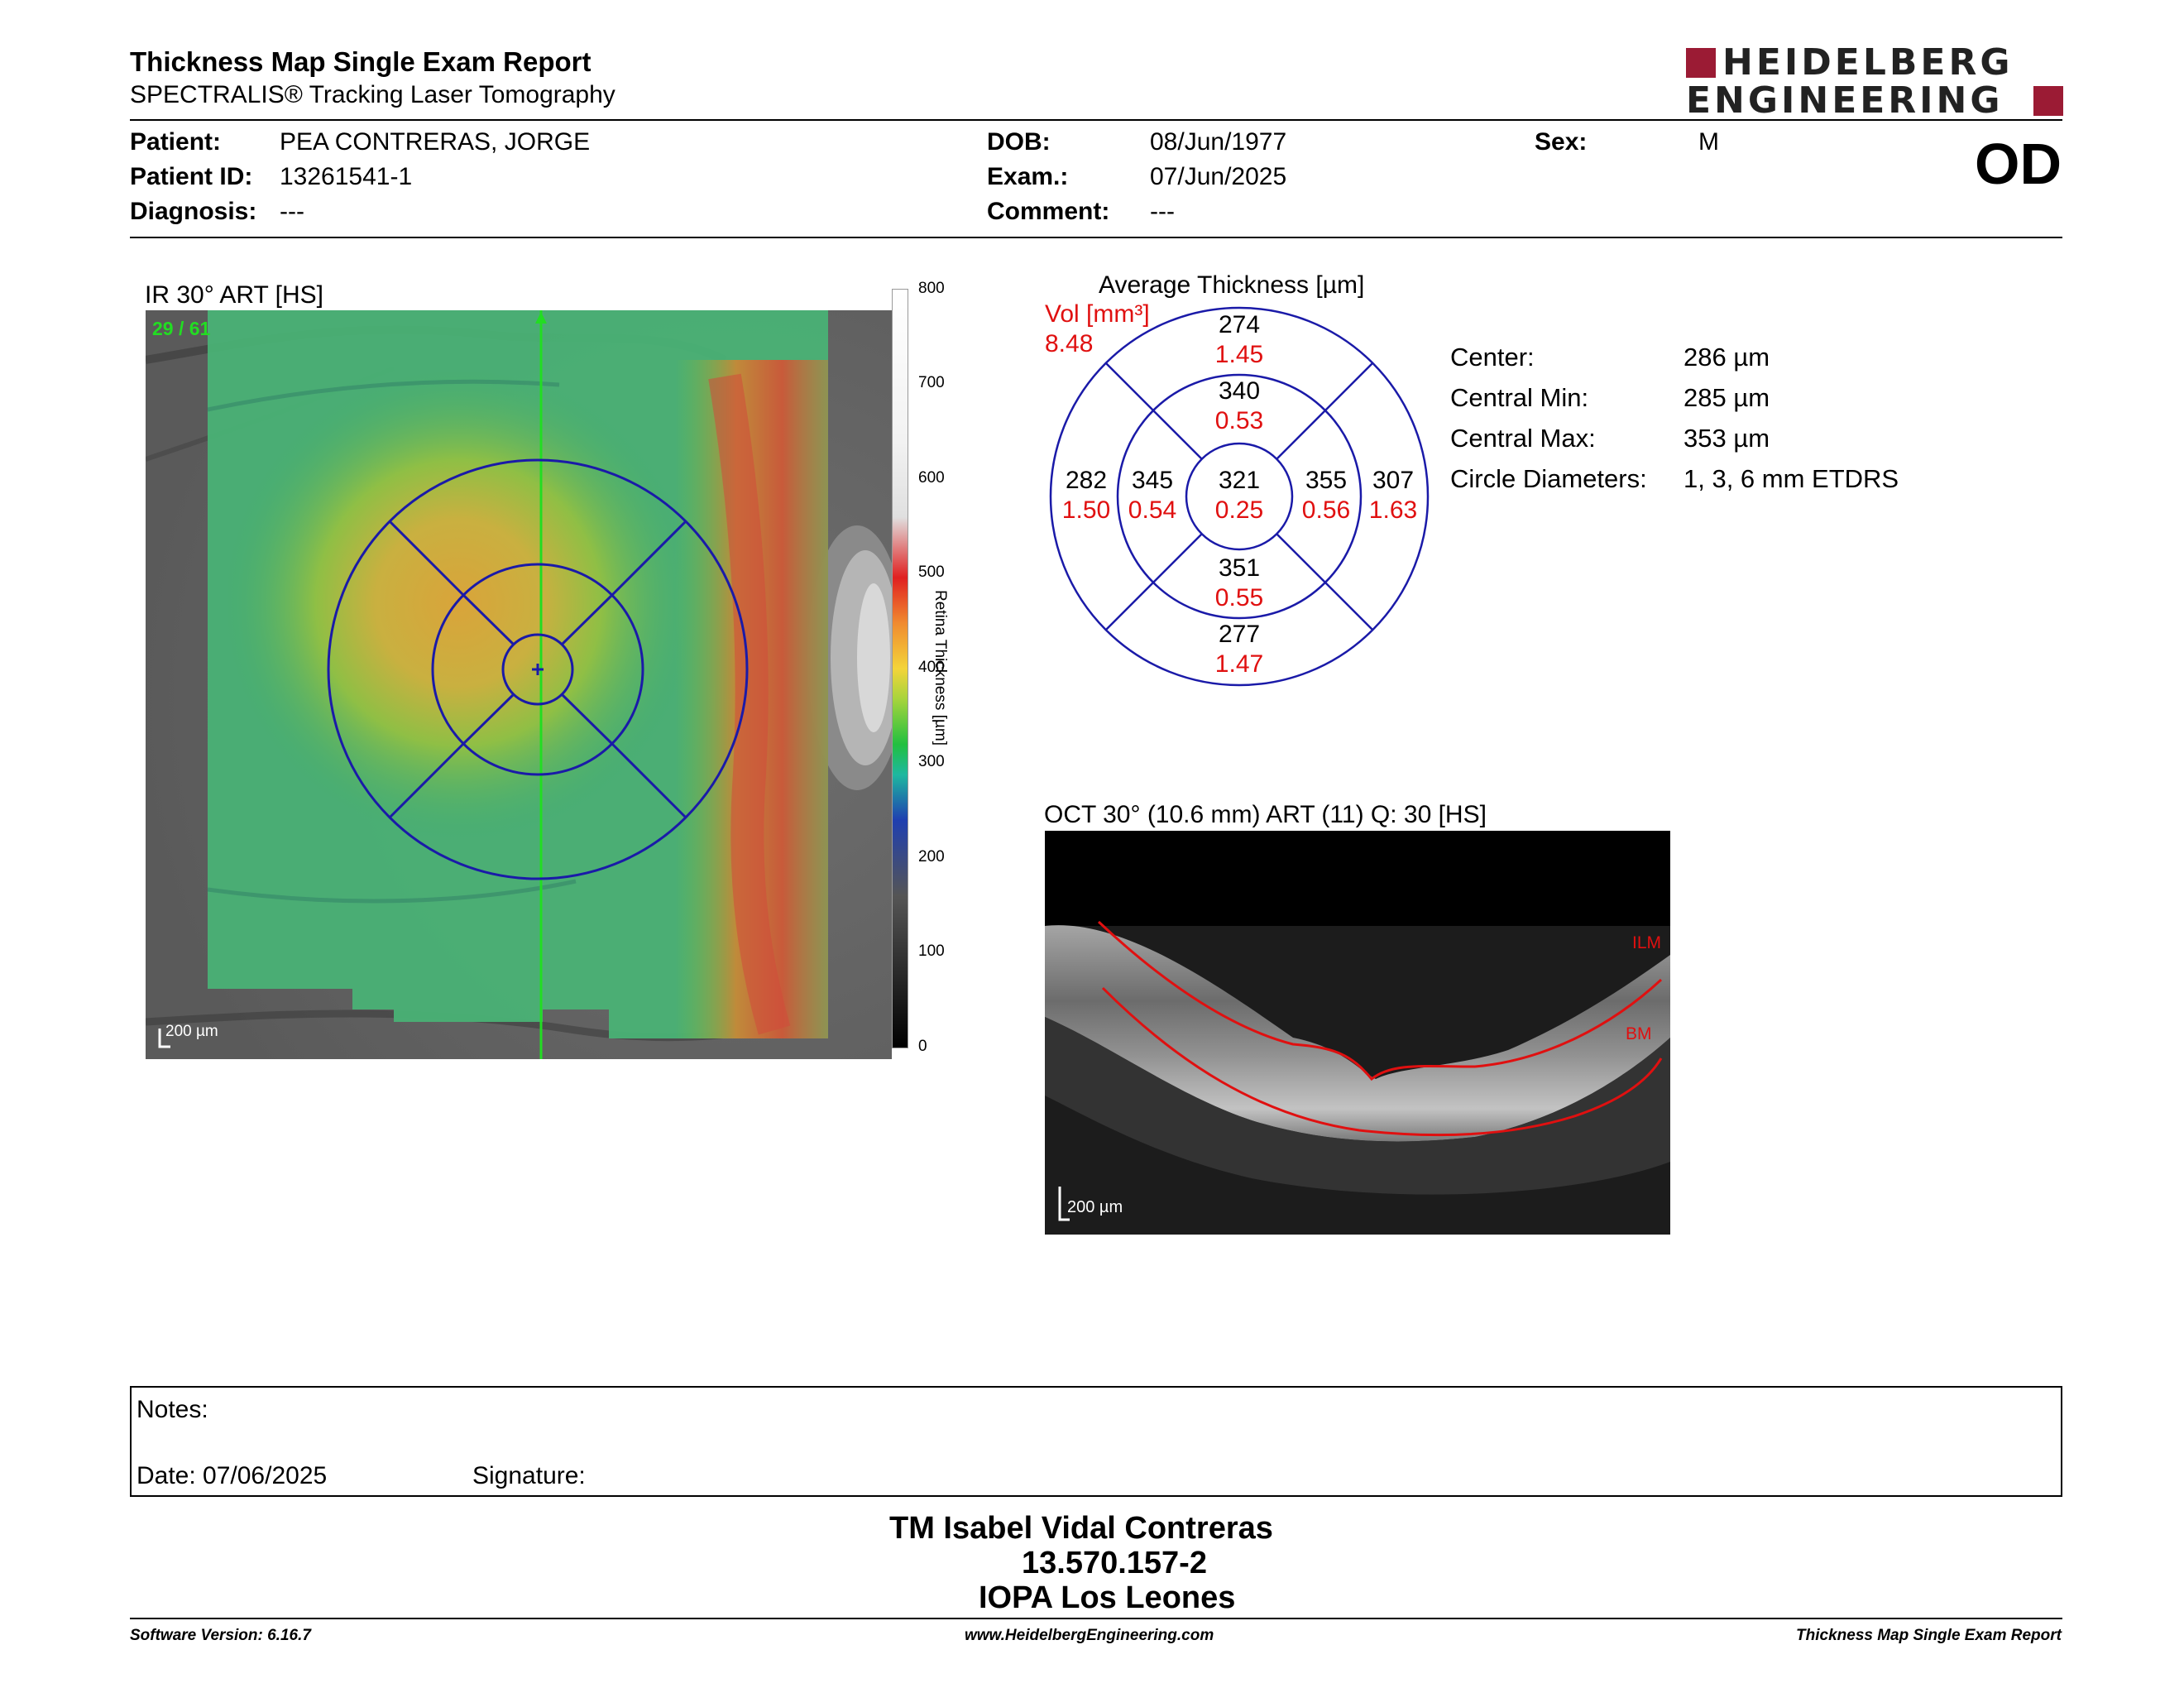 Image resolution: width=2184 pixels, height=1688 pixels. Describe the element at coordinates (931, 478) in the screenshot. I see `colorbar-tick: 600` at that location.